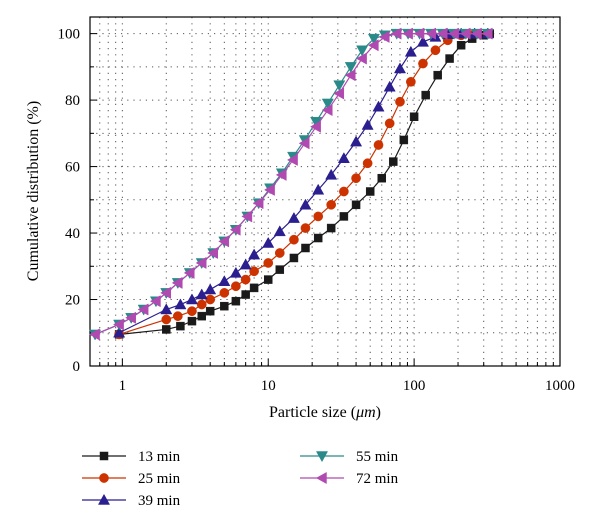  I want to click on x-axis-title-unit: μm, so click(365, 412).